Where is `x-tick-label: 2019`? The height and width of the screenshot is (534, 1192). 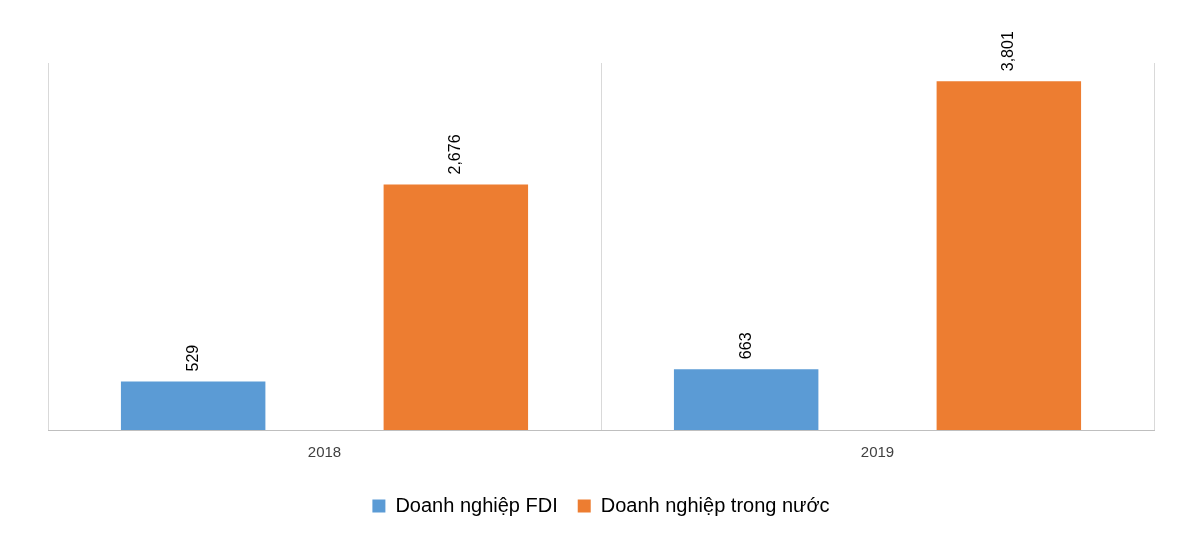 x-tick-label: 2019 is located at coordinates (877, 452).